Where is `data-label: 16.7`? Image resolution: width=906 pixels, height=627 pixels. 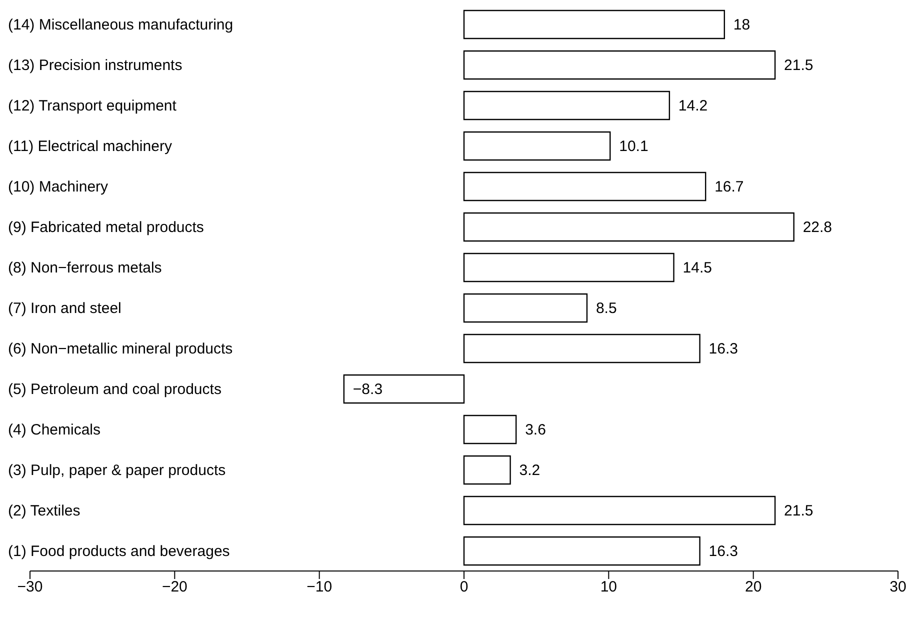
data-label: 16.7 is located at coordinates (729, 187).